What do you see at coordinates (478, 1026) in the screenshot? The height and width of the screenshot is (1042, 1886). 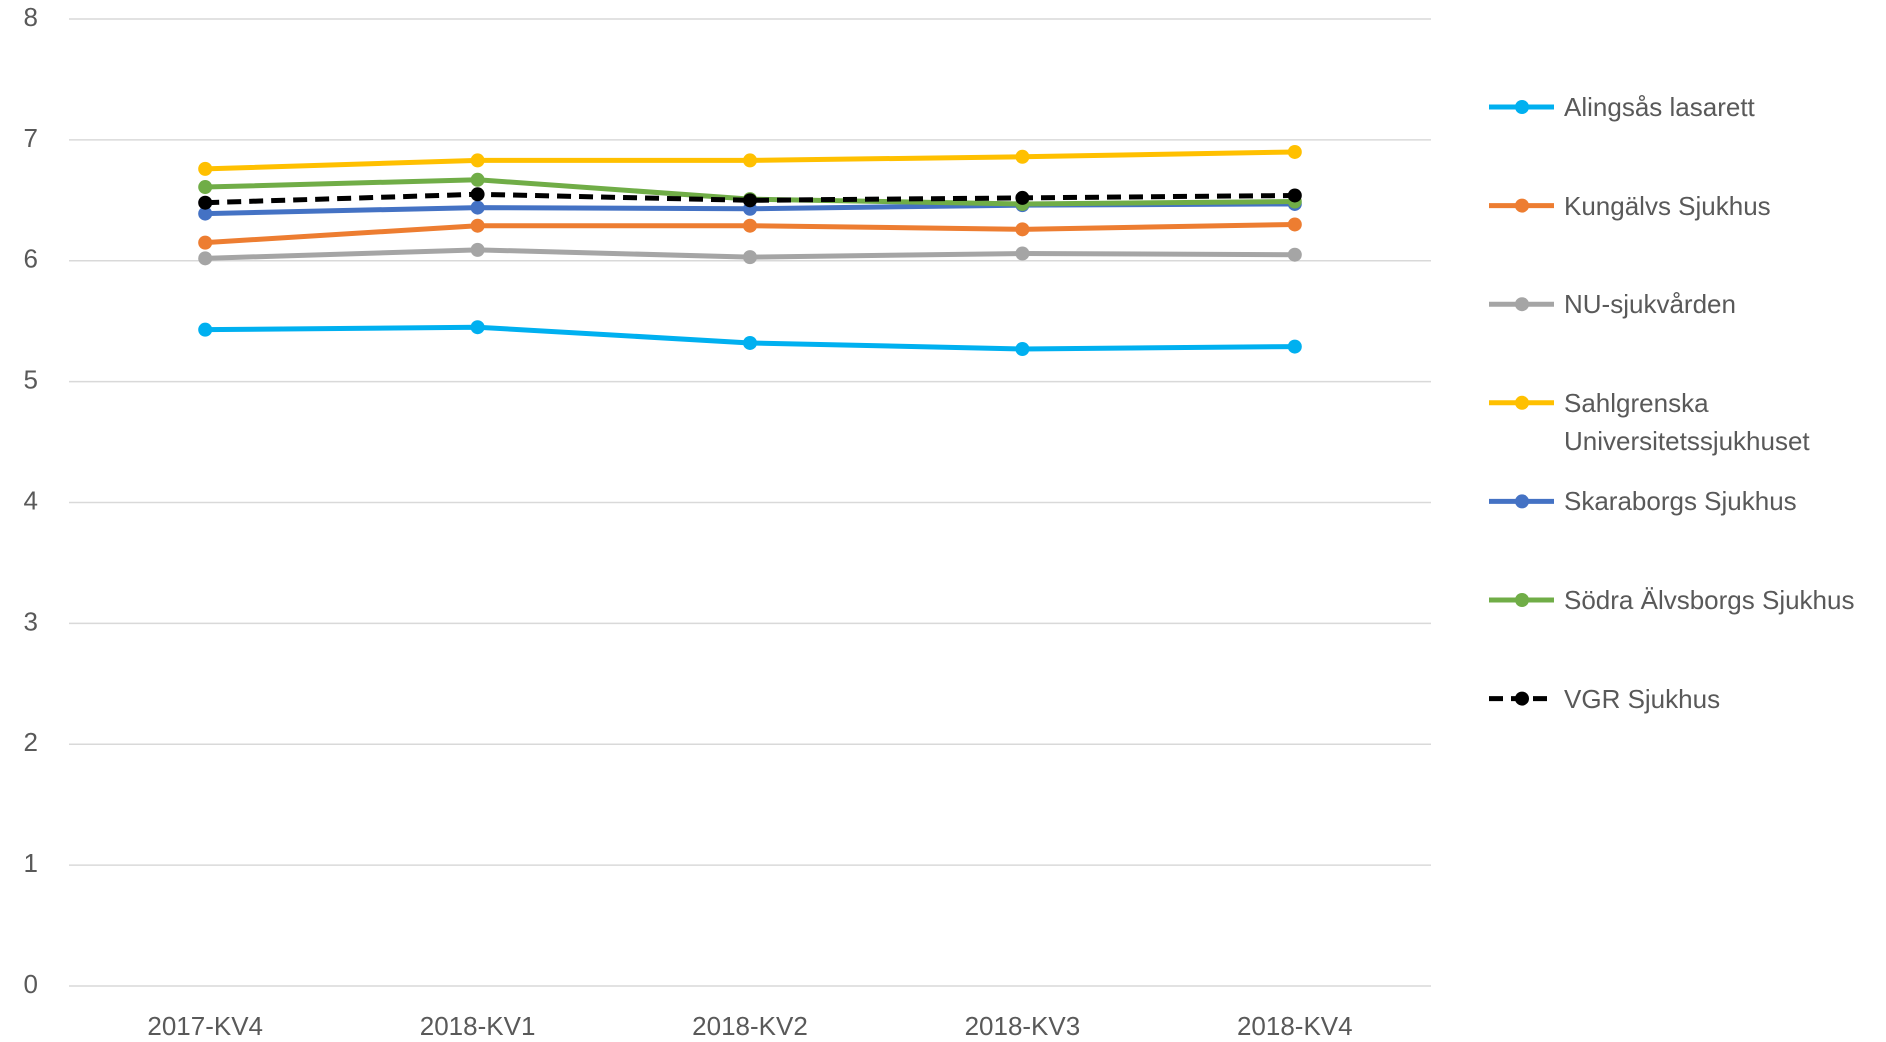 I see `x-tick-label: 2018-KV1` at bounding box center [478, 1026].